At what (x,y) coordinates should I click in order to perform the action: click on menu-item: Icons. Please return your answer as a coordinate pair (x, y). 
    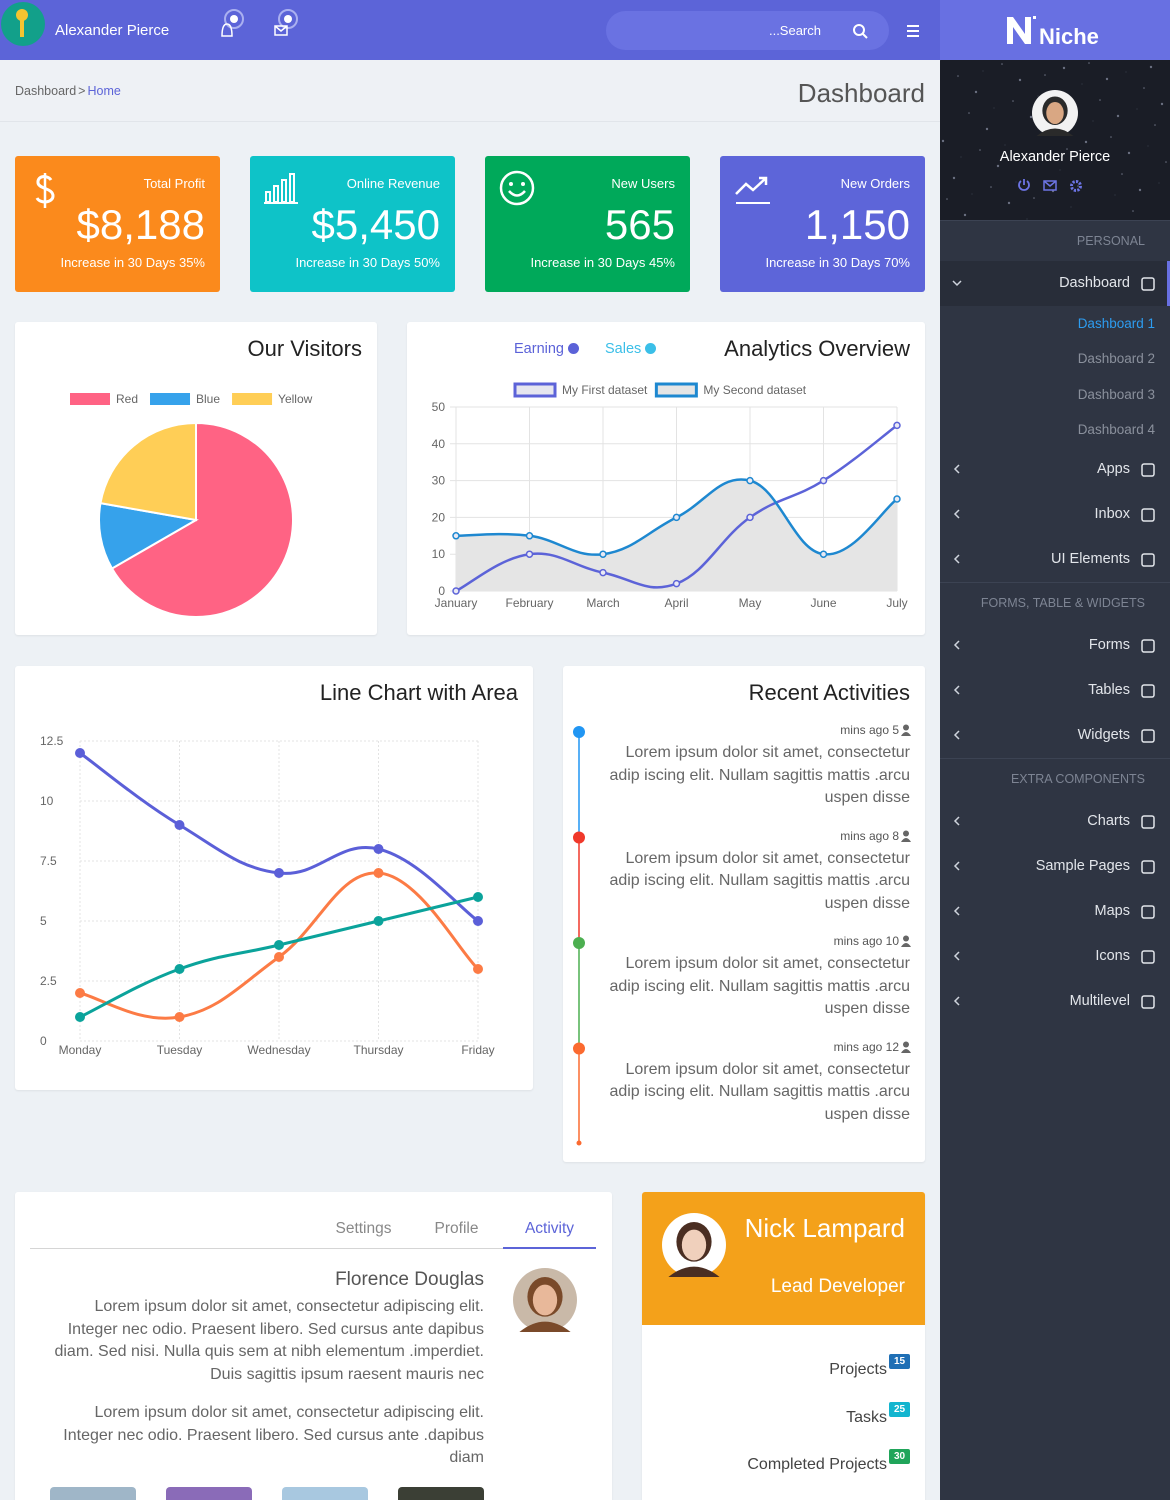
    Looking at the image, I should click on (1055, 956).